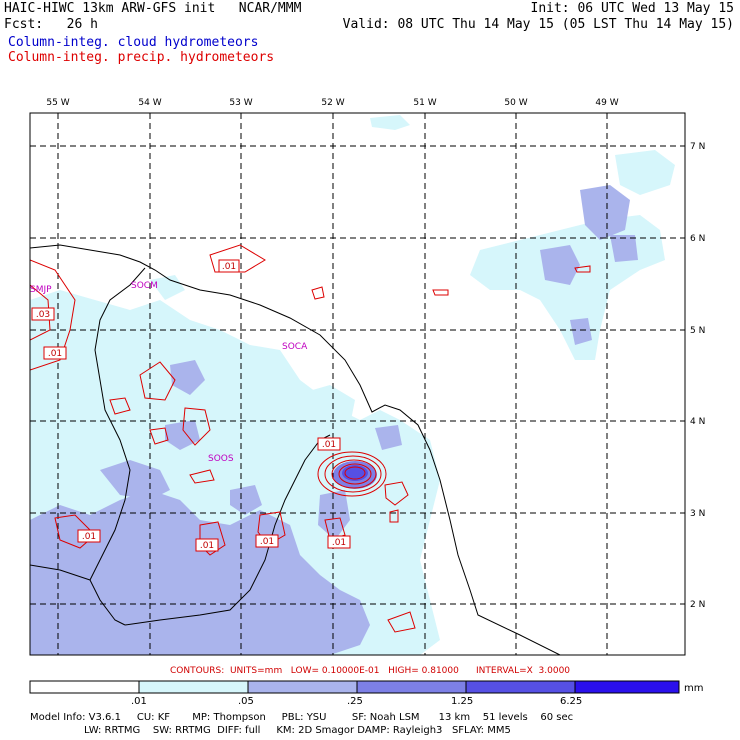  Describe the element at coordinates (697, 376) in the screenshot. I see `latitude-labels: 7 N 6 N 5 N 4 N 3 N 2 N` at that location.